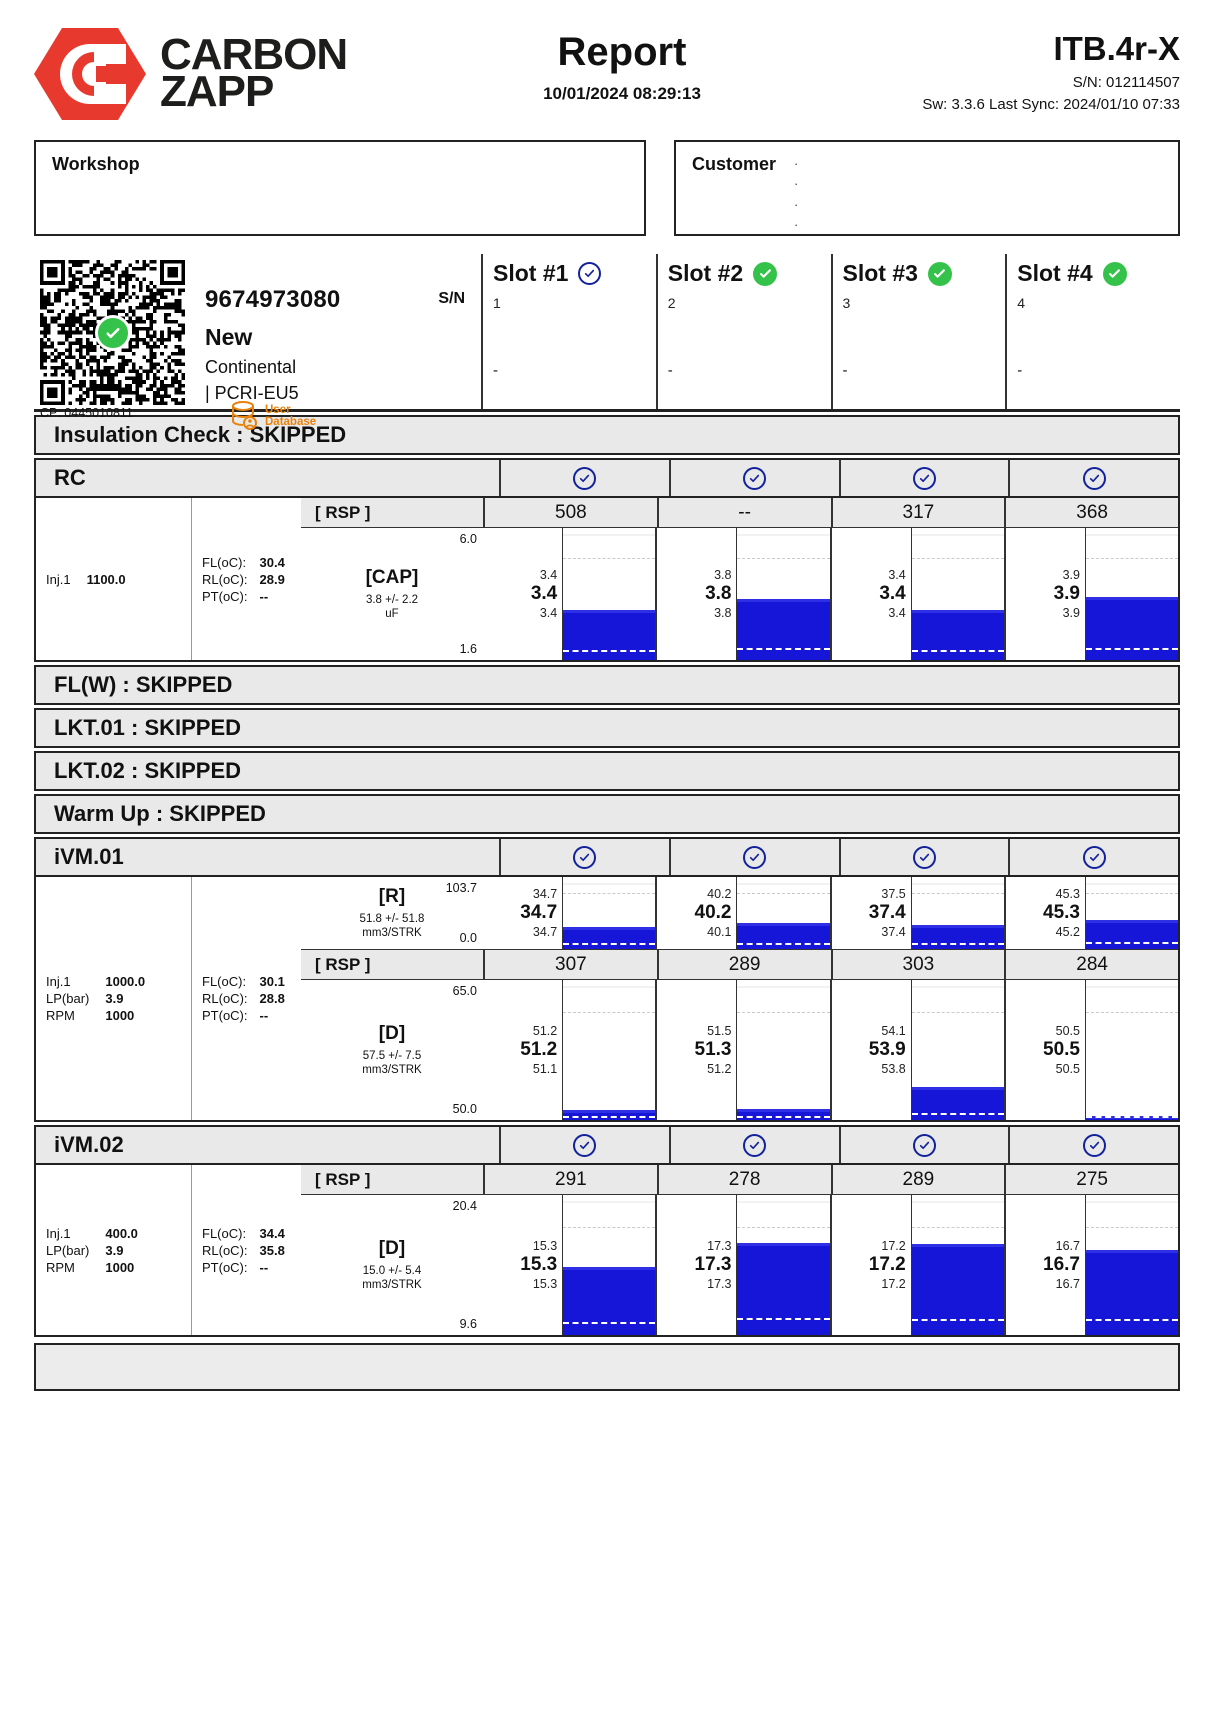 The width and height of the screenshot is (1214, 1717). Describe the element at coordinates (568, 331) in the screenshot. I see `slot-header-1: Slot #1 1 -` at that location.